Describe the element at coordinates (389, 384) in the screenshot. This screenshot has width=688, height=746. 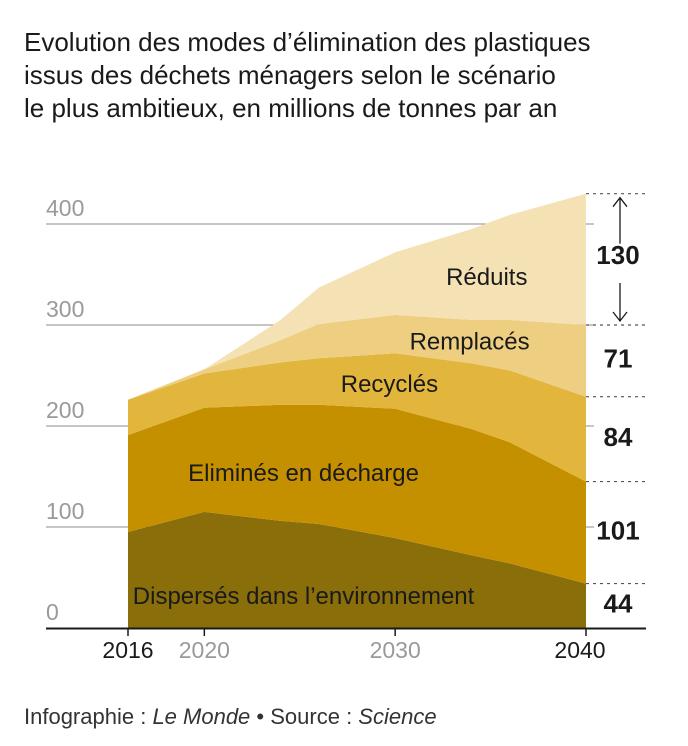
I see `area-label-3: Recyclés` at that location.